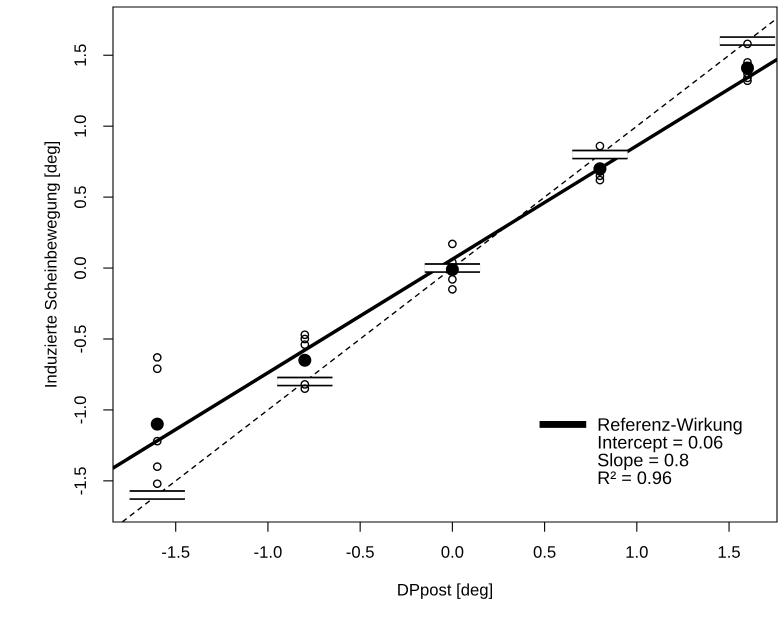  Describe the element at coordinates (268, 552) in the screenshot. I see `x-tick-label: -1.0` at that location.